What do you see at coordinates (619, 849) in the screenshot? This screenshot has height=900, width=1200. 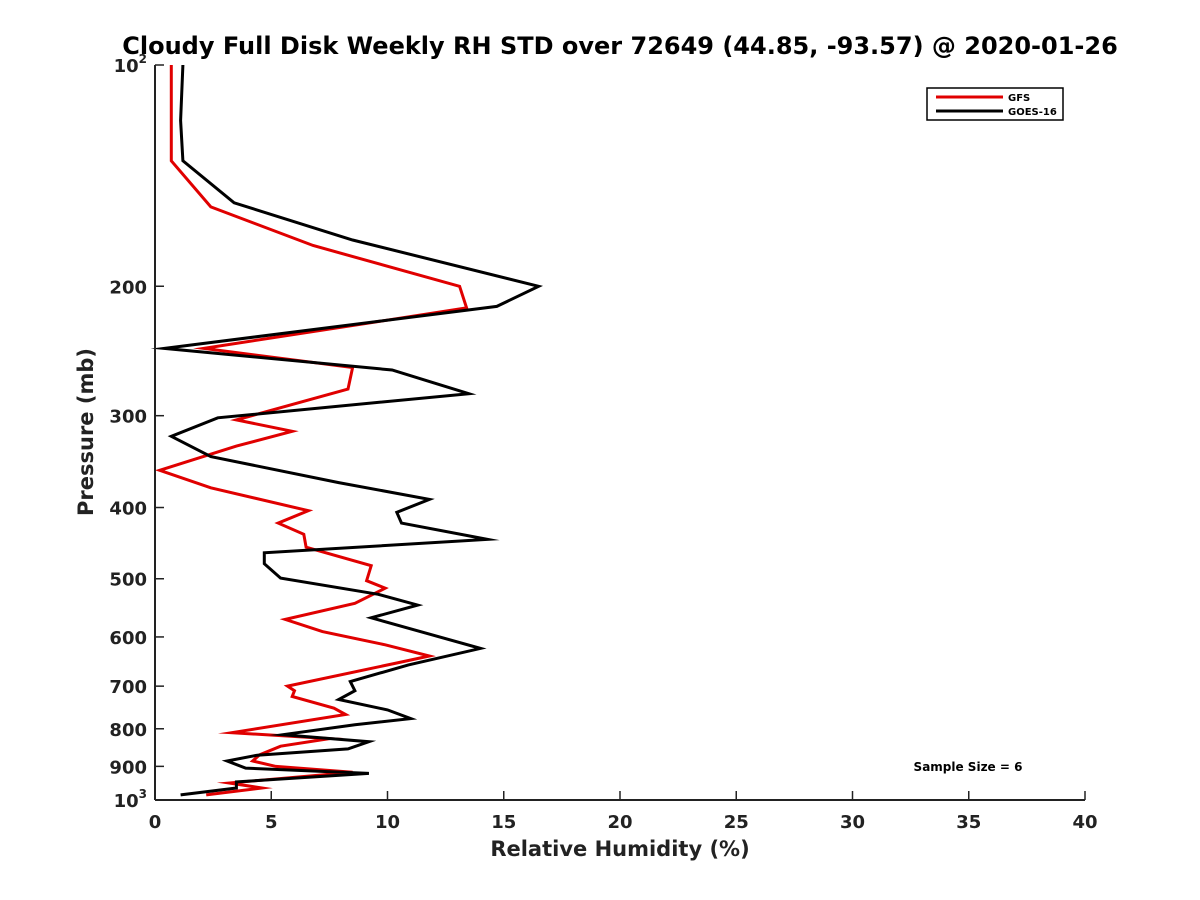 I see `x-axis-label: Relative Humidity (%)` at bounding box center [619, 849].